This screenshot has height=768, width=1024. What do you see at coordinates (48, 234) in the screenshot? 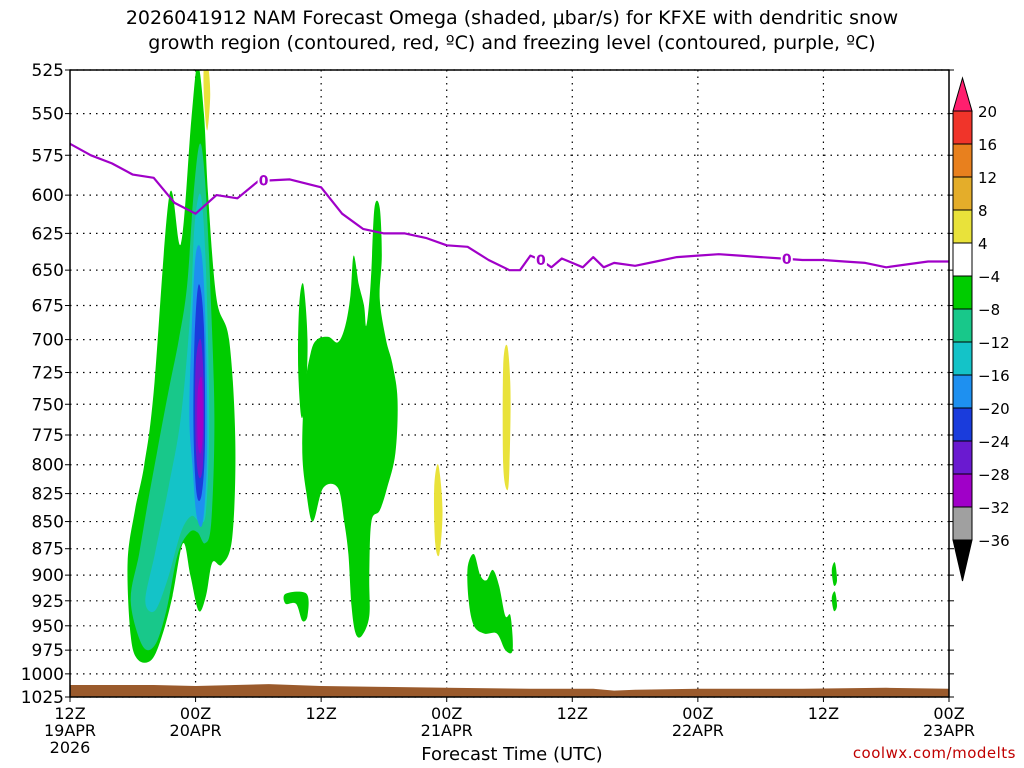
I see `y-tick-label: 625` at bounding box center [48, 234].